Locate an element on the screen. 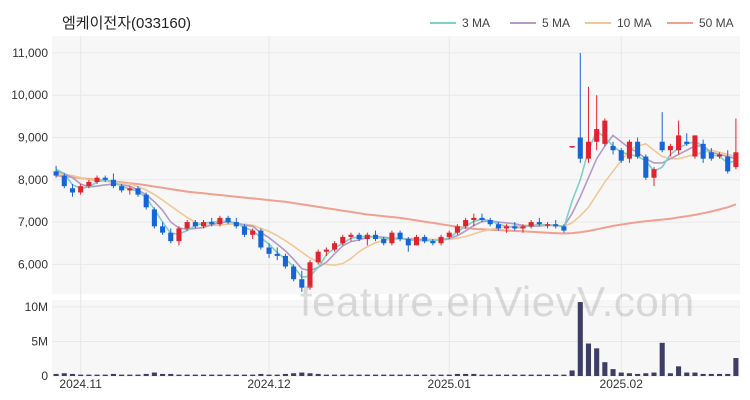 The width and height of the screenshot is (750, 400). date-tick-label: 2024.11 is located at coordinates (80, 384).